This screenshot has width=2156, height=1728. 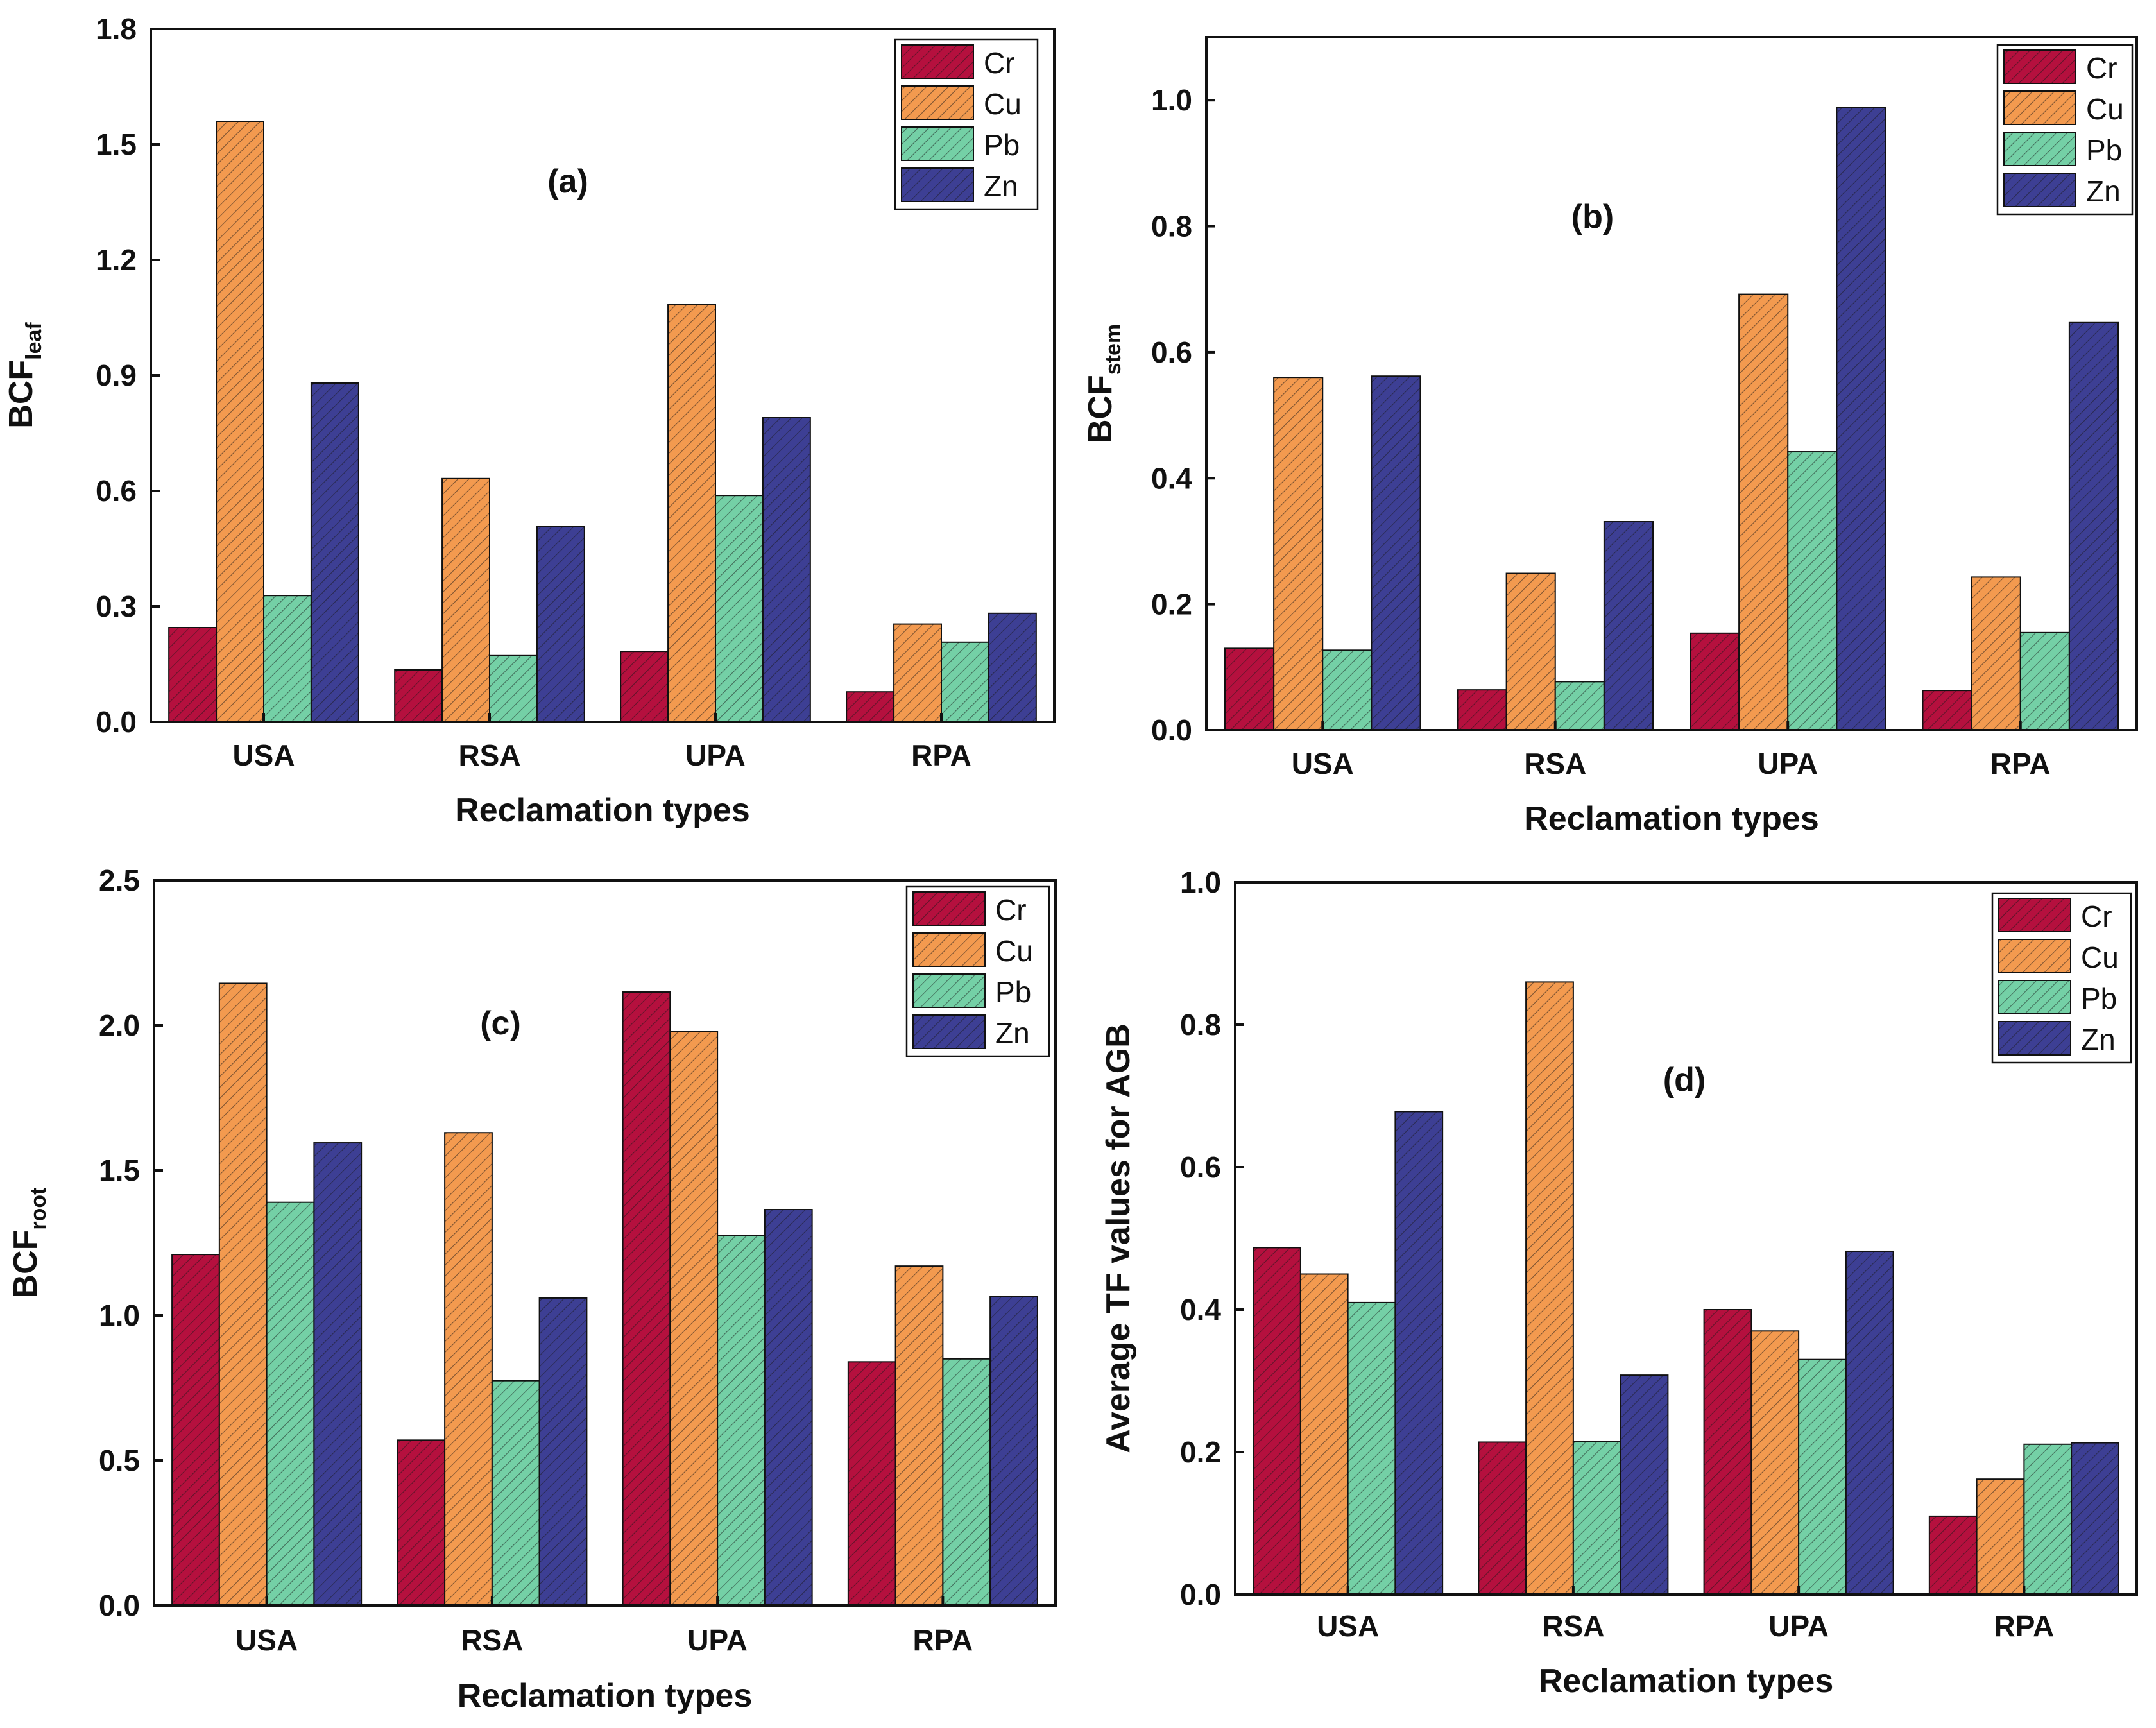 I want to click on y-axis-title: Average TF values for AGB, so click(x=1119, y=1238).